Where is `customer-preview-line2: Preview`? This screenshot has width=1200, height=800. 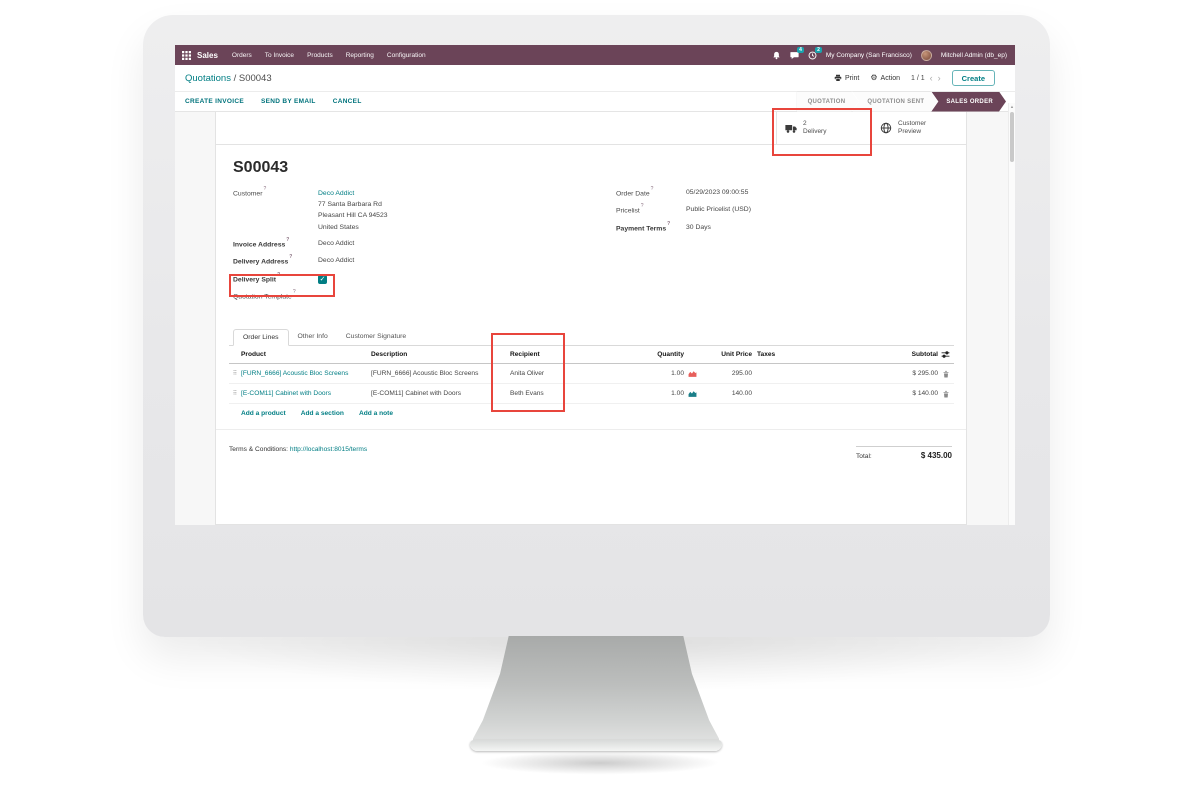 customer-preview-line2: Preview is located at coordinates (910, 131).